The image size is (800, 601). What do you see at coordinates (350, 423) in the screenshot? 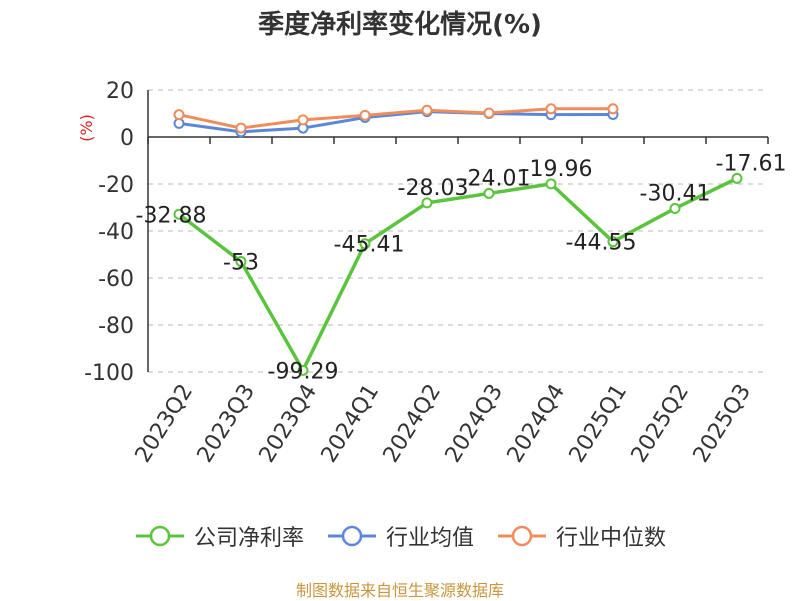
I see `x-tick-label: 2024Q1` at bounding box center [350, 423].